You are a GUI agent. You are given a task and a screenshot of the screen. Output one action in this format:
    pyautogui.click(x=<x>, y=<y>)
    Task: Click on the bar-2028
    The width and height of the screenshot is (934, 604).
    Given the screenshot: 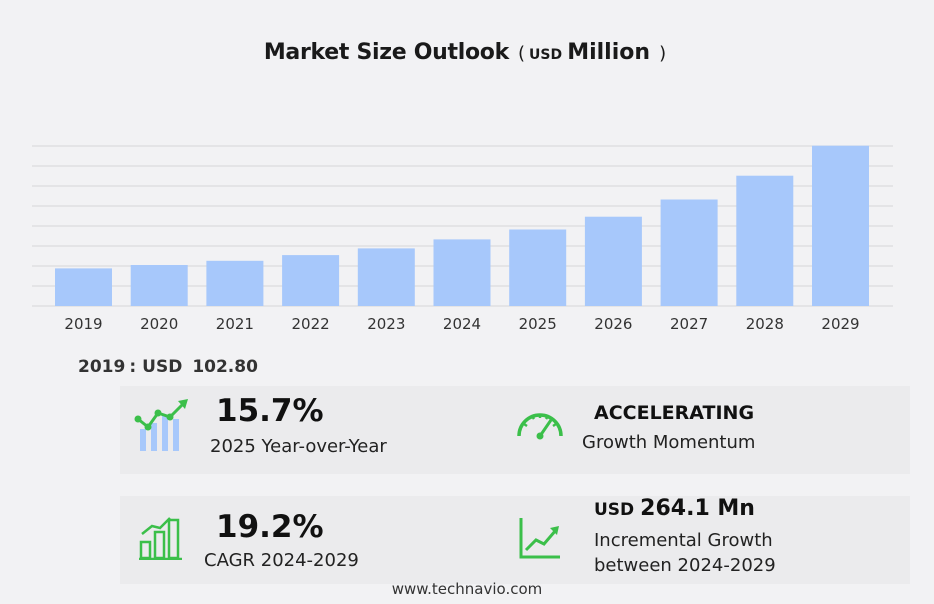 What is the action you would take?
    pyautogui.click(x=765, y=240)
    